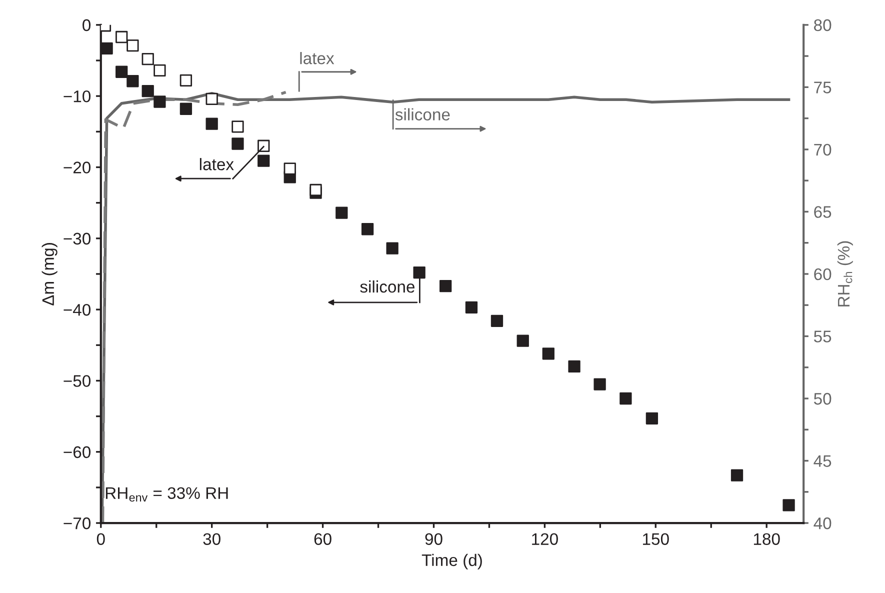 Image resolution: width=885 pixels, height=593 pixels. Describe the element at coordinates (167, 494) in the screenshot. I see `annotation: RH$_{env}$ = 33% RH` at that location.